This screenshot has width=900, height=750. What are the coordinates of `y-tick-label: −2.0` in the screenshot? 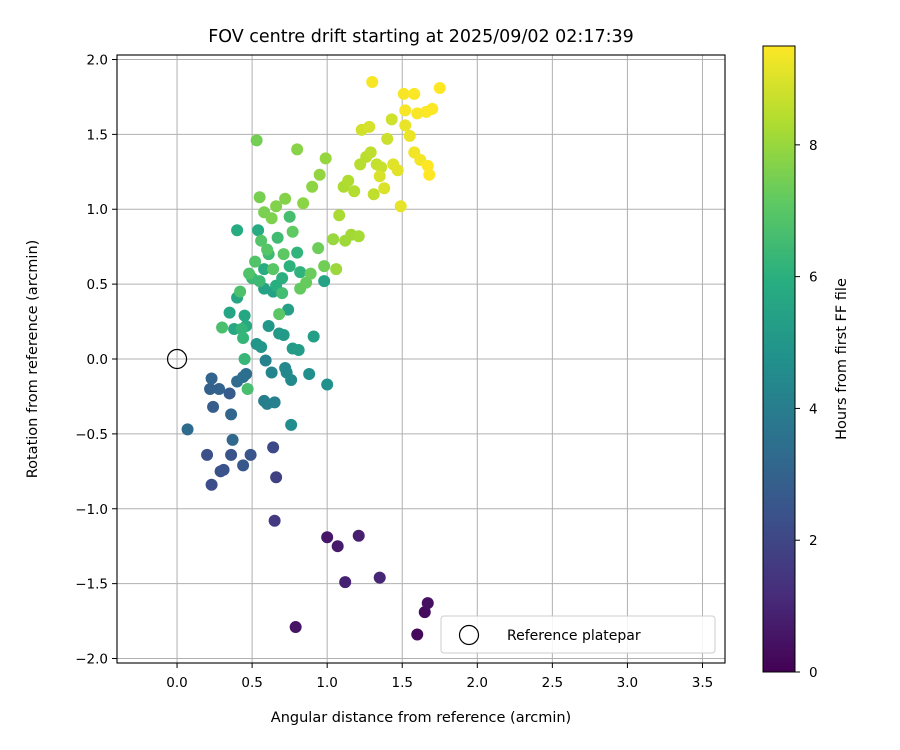 It's located at (91, 660).